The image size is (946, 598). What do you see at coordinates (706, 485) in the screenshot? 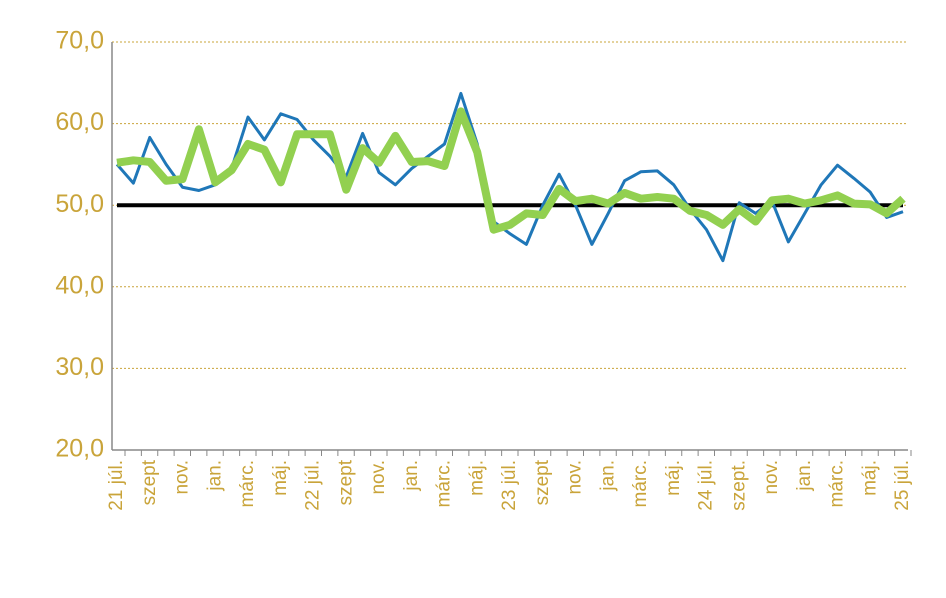
I see `x-tick-label: 24 júl.` at bounding box center [706, 485].